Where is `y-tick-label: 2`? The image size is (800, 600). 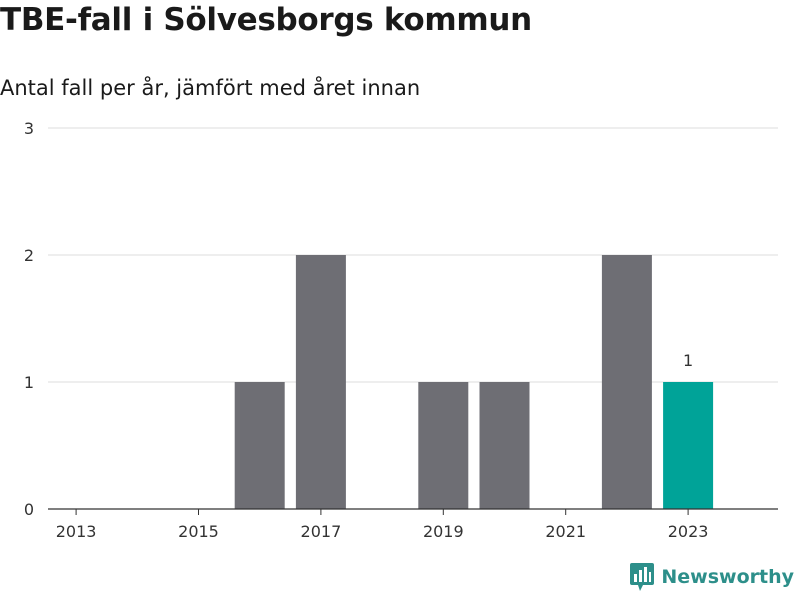 y-tick-label: 2 is located at coordinates (29, 255).